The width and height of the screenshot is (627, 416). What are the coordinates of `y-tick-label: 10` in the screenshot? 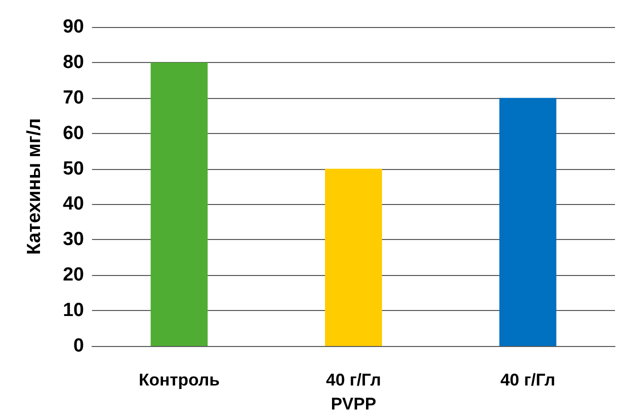 It's located at (73, 311).